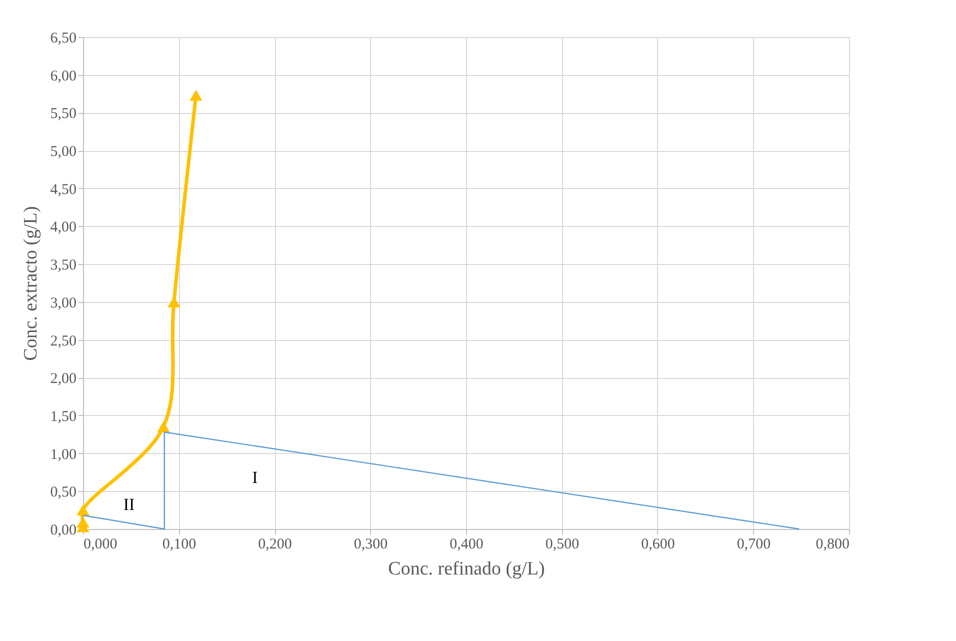 This screenshot has height=641, width=956. Describe the element at coordinates (63, 341) in the screenshot. I see `y-tick-label: 2,50` at that location.